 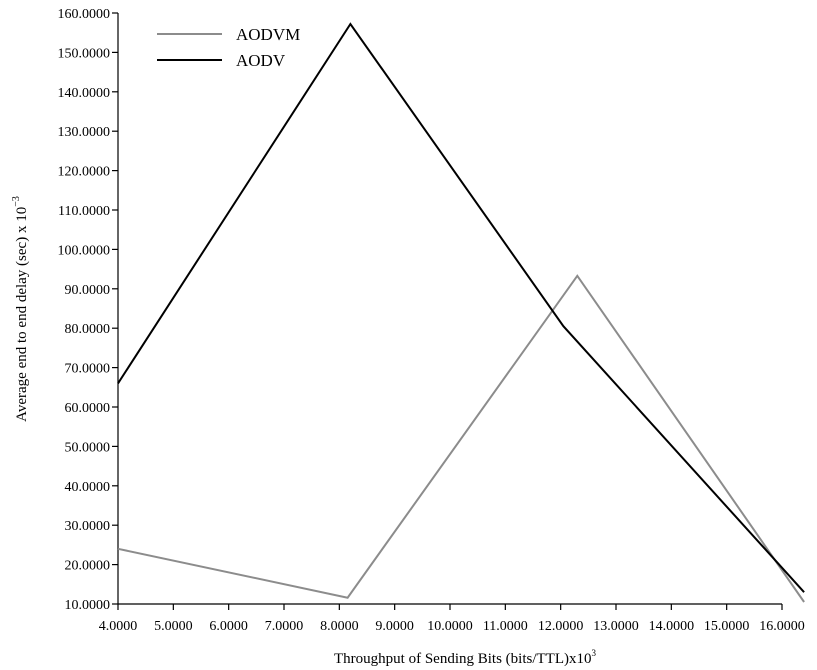 I want to click on x-tick-label: 6.0000, so click(x=228, y=626).